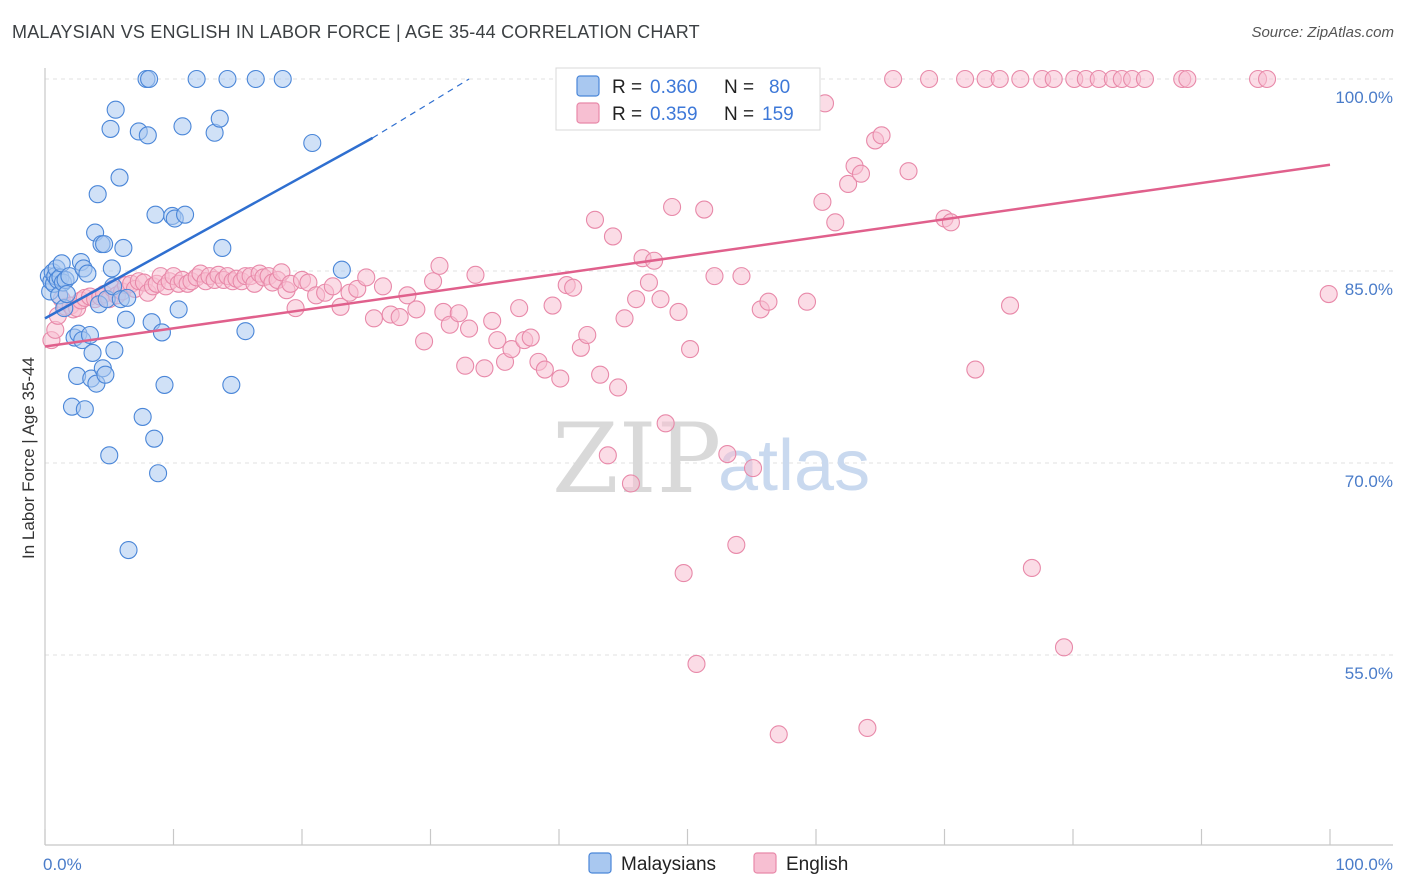 This screenshot has width=1406, height=892. What do you see at coordinates (668, 864) in the screenshot?
I see `series-legend-label-malaysian: Malaysians` at bounding box center [668, 864].